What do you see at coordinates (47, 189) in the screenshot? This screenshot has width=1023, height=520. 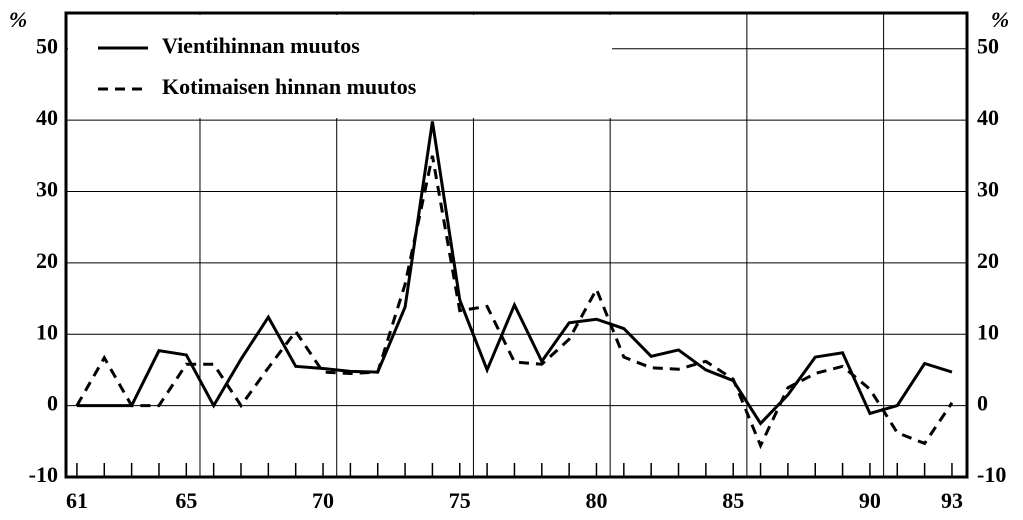 I see `y-tick-label: 30` at bounding box center [47, 189].